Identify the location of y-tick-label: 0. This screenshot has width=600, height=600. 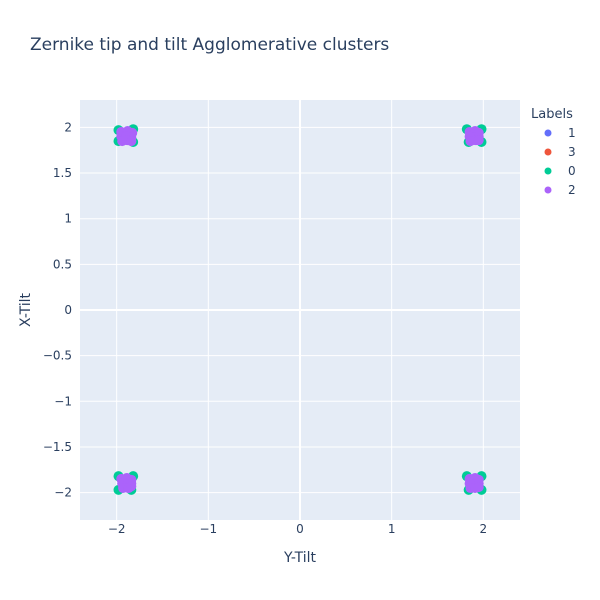
(68, 310).